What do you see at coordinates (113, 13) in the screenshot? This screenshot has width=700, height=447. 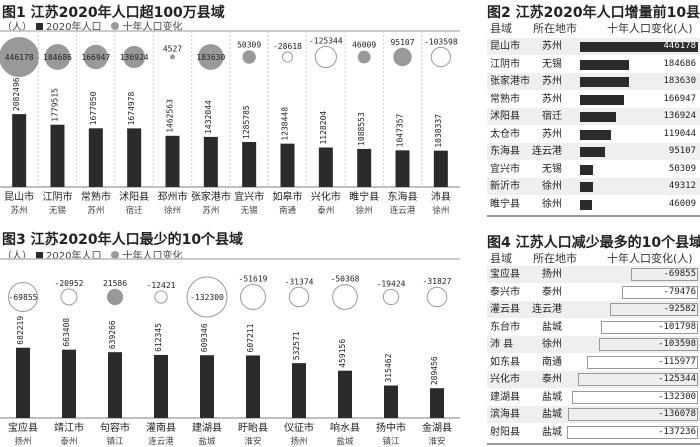 I see `fig1-title: 图1 江苏2020年人口超100万县域` at bounding box center [113, 13].